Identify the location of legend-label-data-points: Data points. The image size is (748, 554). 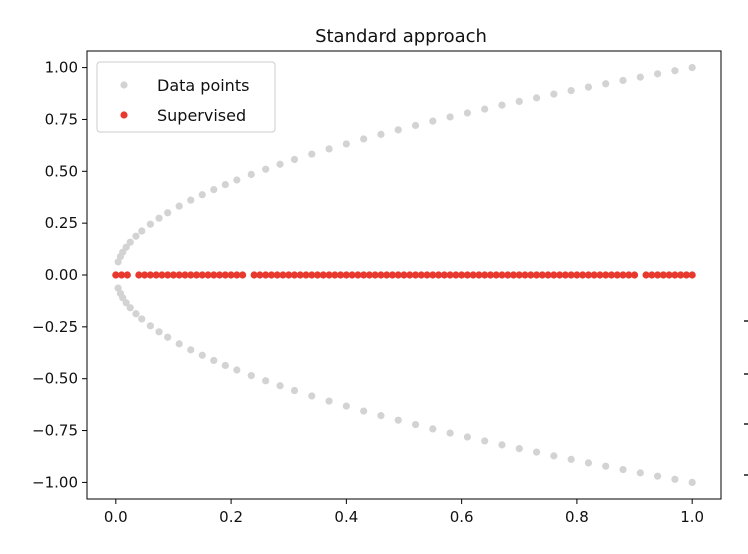
(203, 85).